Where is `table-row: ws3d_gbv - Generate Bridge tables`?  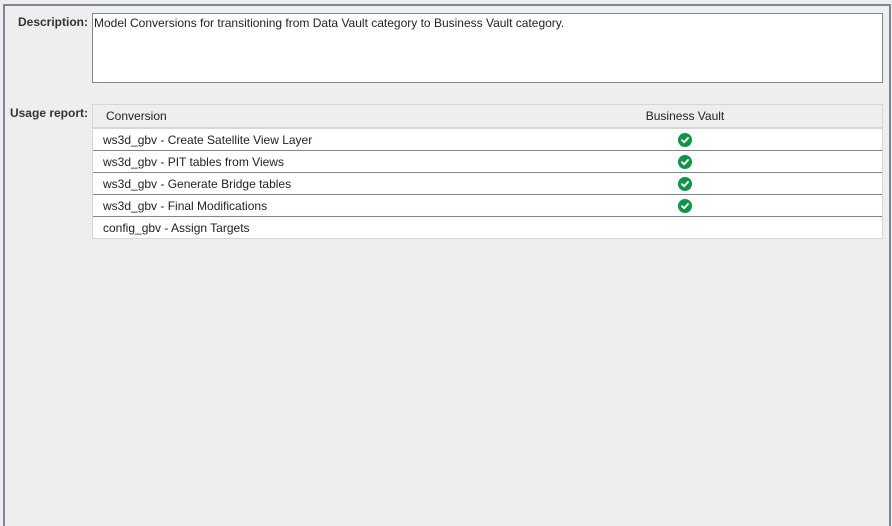 table-row: ws3d_gbv - Generate Bridge tables is located at coordinates (487, 184).